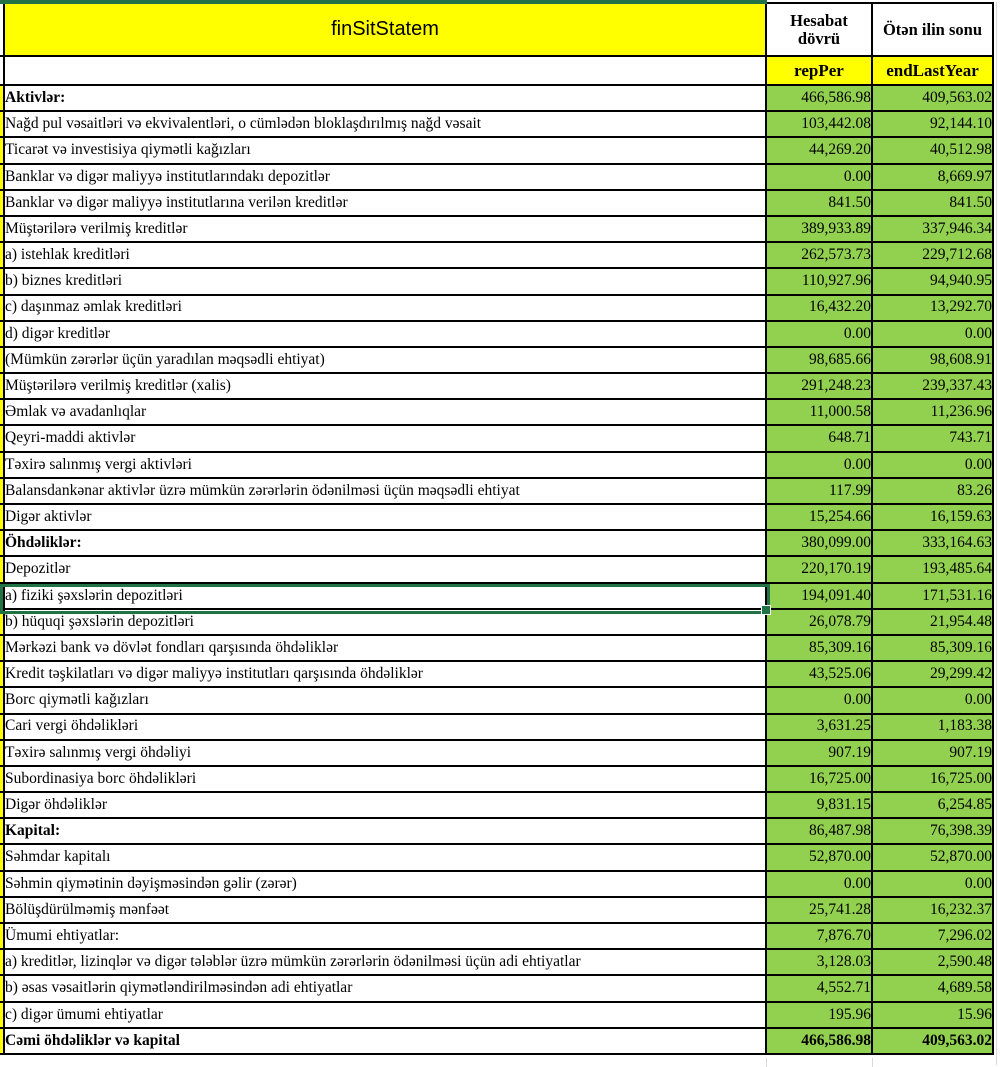 The height and width of the screenshot is (1067, 1000). I want to click on cell-label: Əmlak və avadanlıqlar, so click(385, 412).